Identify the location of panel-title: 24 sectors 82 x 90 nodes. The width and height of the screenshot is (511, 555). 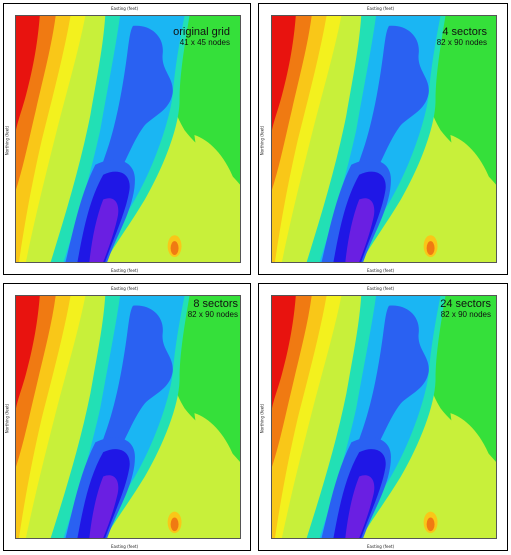
(465, 309).